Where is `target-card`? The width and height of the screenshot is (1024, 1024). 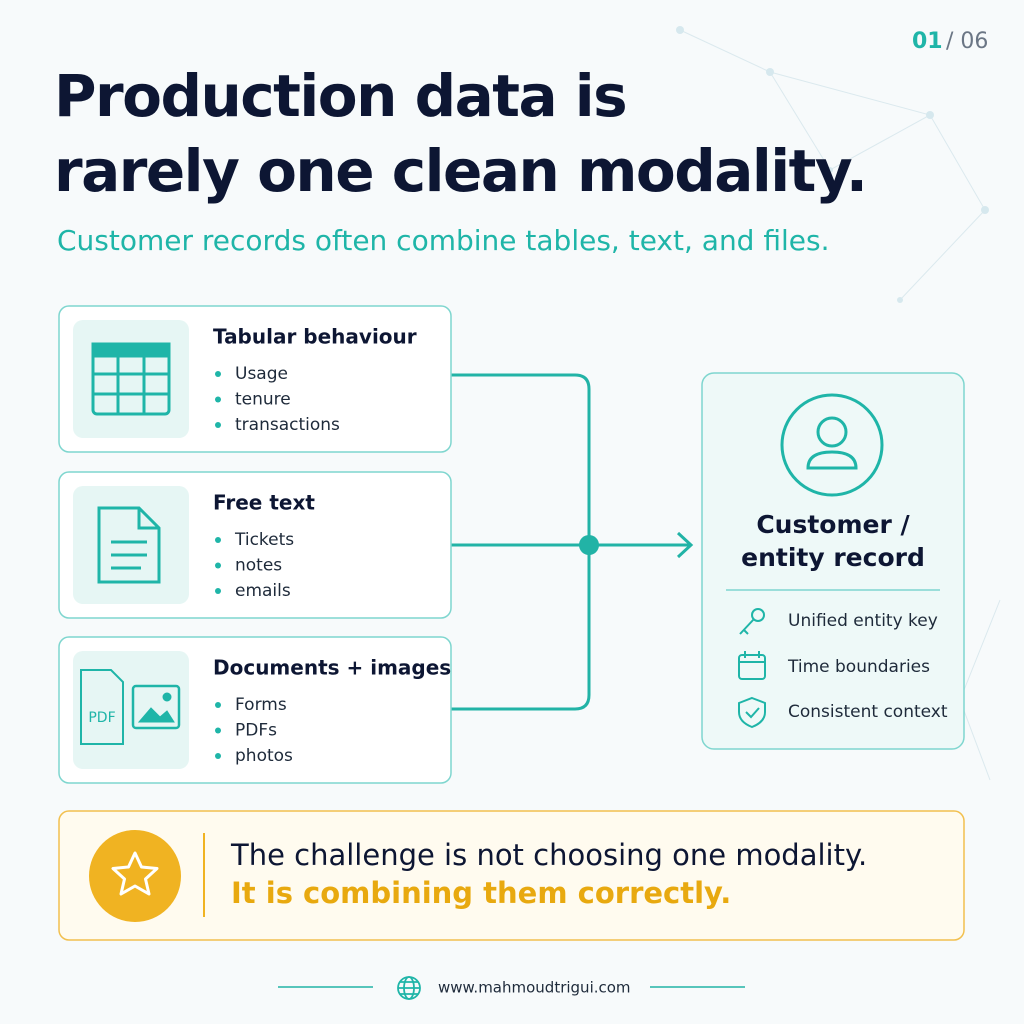
target-card is located at coordinates (833, 561).